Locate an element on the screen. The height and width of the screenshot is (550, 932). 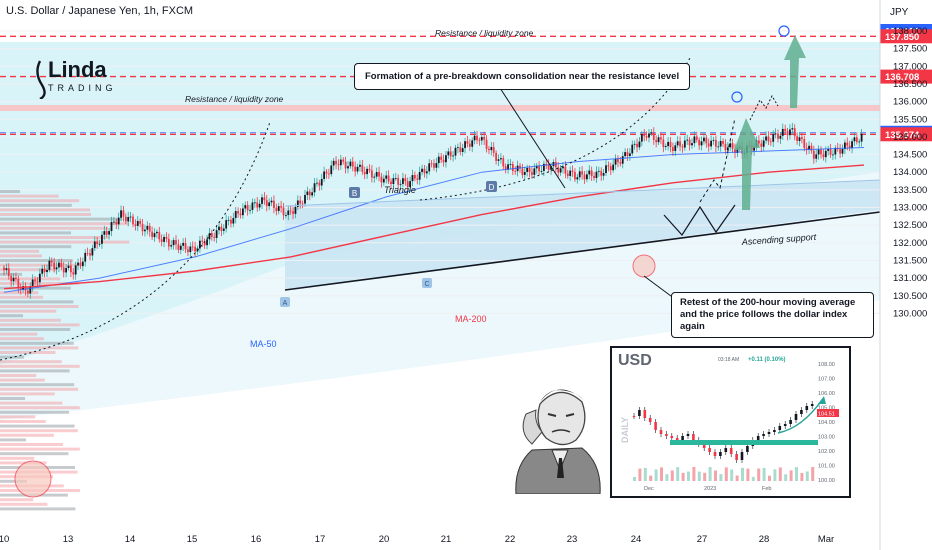
ma200-touch-circle is located at coordinates (33, 479).